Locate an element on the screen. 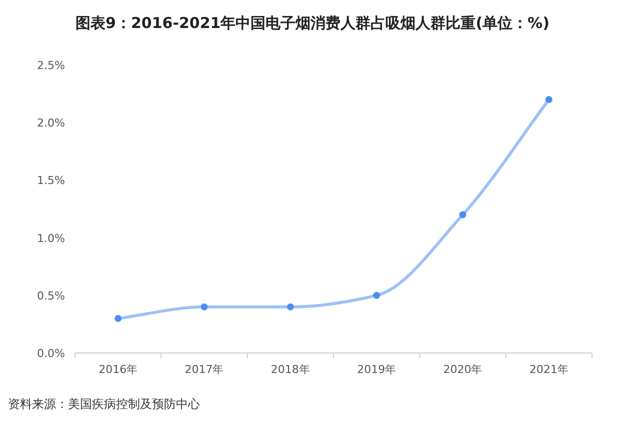 Image resolution: width=625 pixels, height=423 pixels. x-tick-label: 2020年 is located at coordinates (462, 369).